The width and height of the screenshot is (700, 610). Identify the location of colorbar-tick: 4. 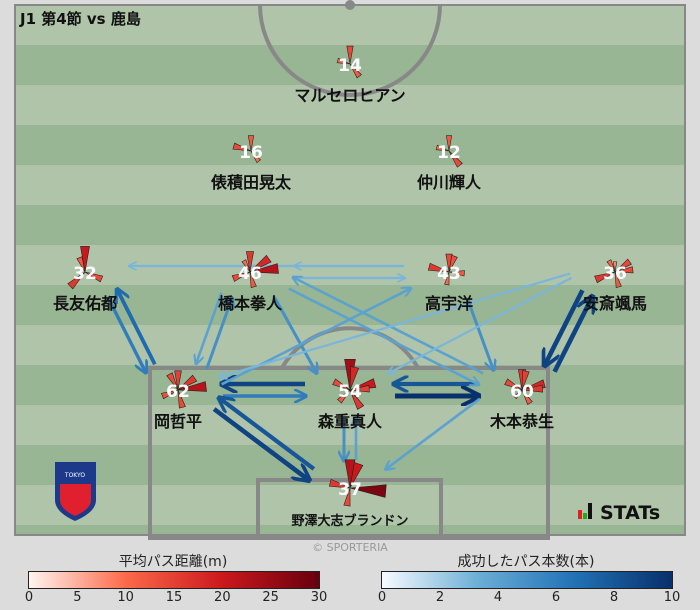
(498, 597).